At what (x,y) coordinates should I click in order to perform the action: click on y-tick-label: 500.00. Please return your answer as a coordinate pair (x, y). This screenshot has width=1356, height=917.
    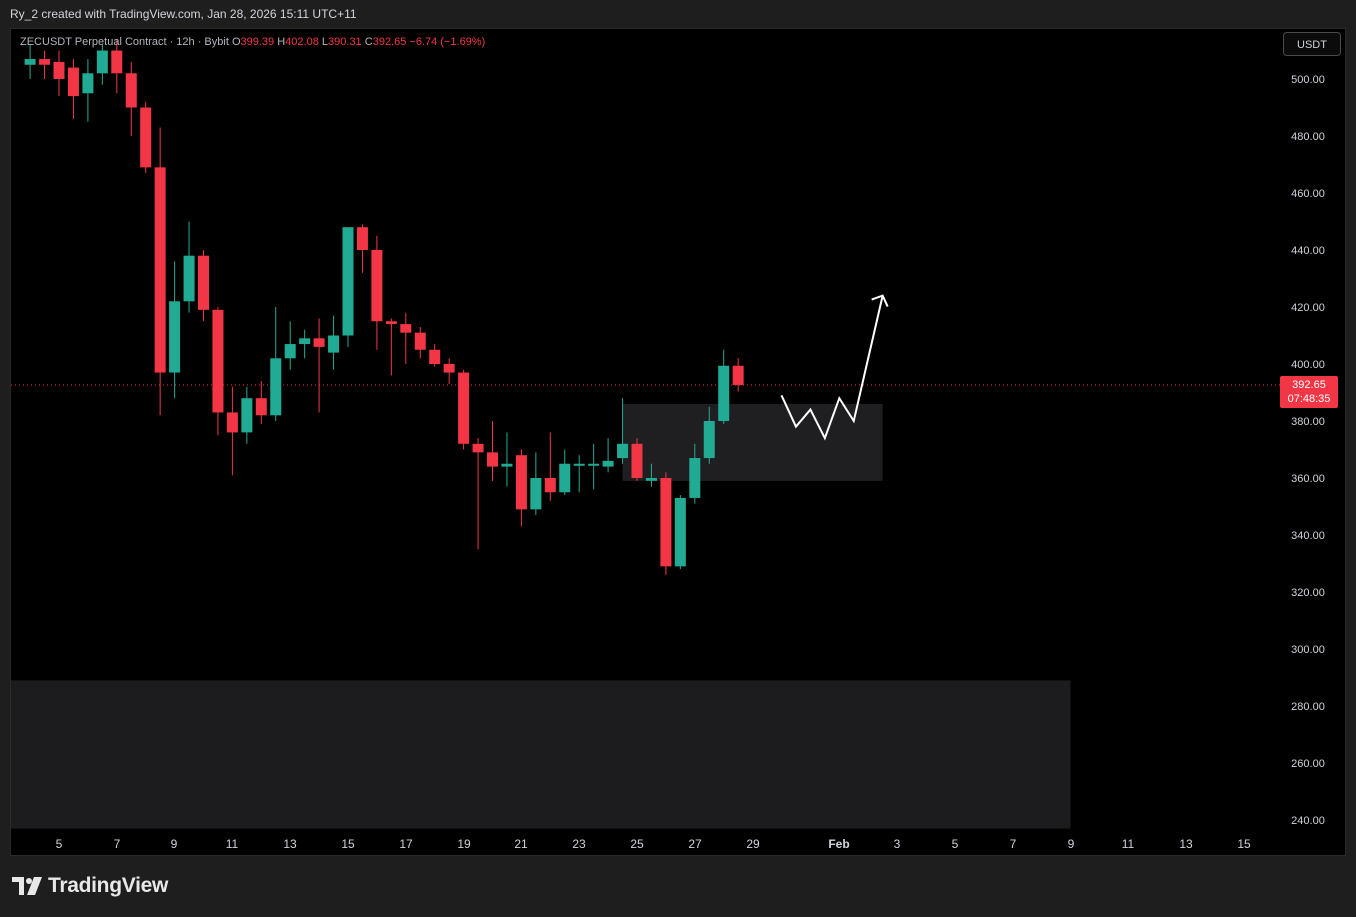
    Looking at the image, I should click on (1308, 80).